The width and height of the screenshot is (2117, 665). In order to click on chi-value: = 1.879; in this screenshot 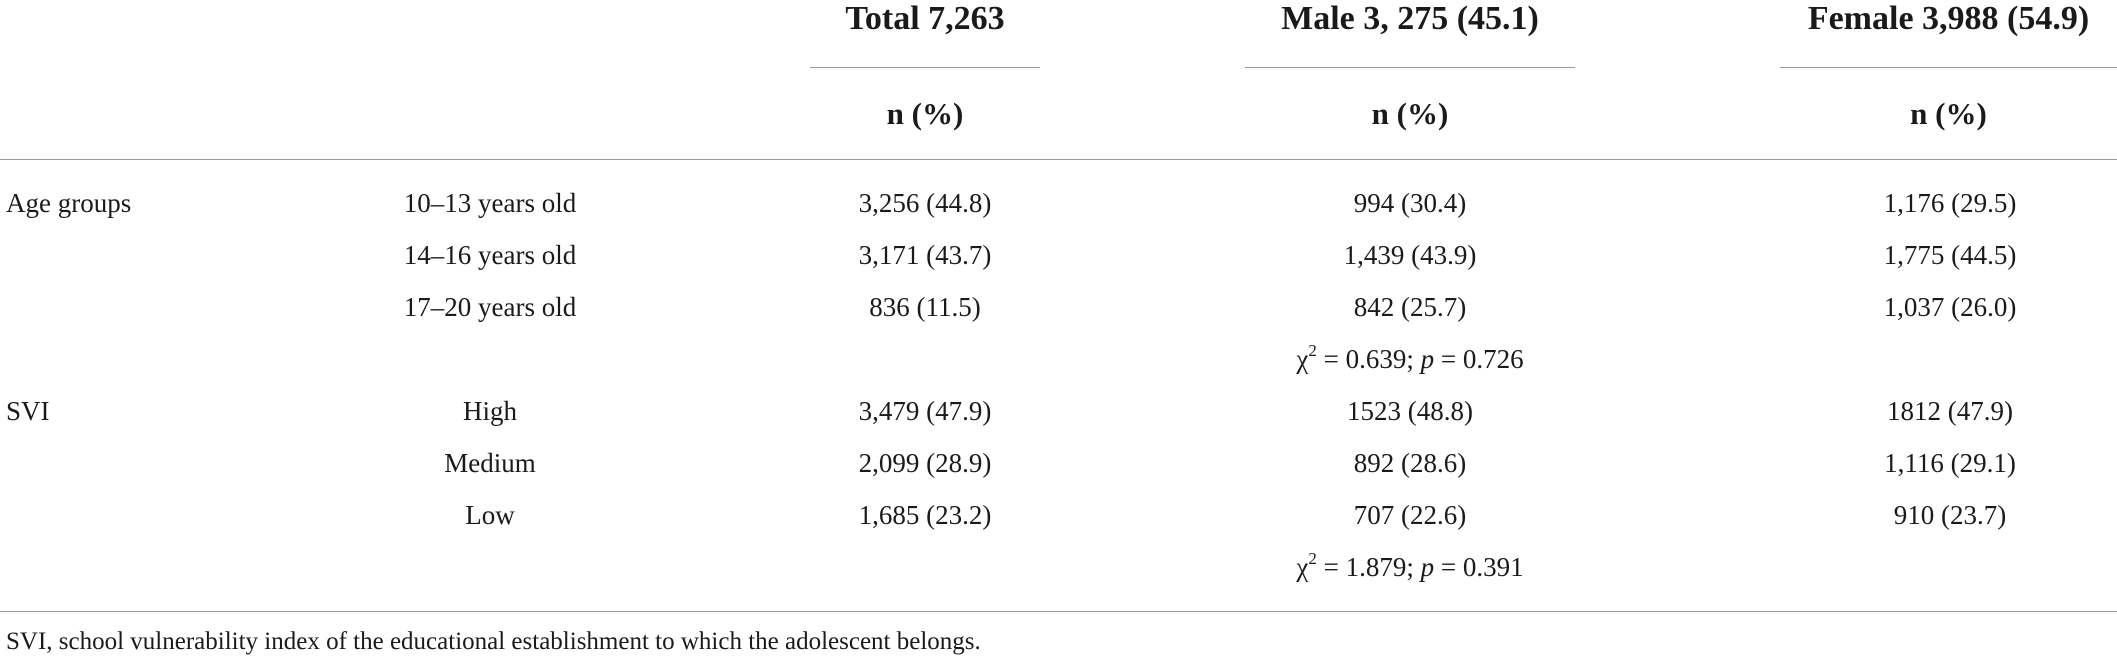, I will do `click(1368, 567)`.